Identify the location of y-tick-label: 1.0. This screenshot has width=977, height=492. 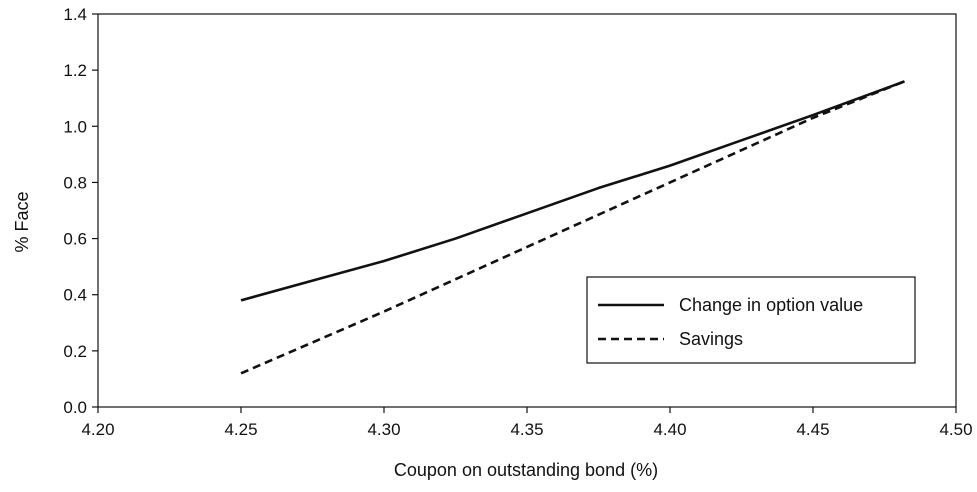
(75, 126).